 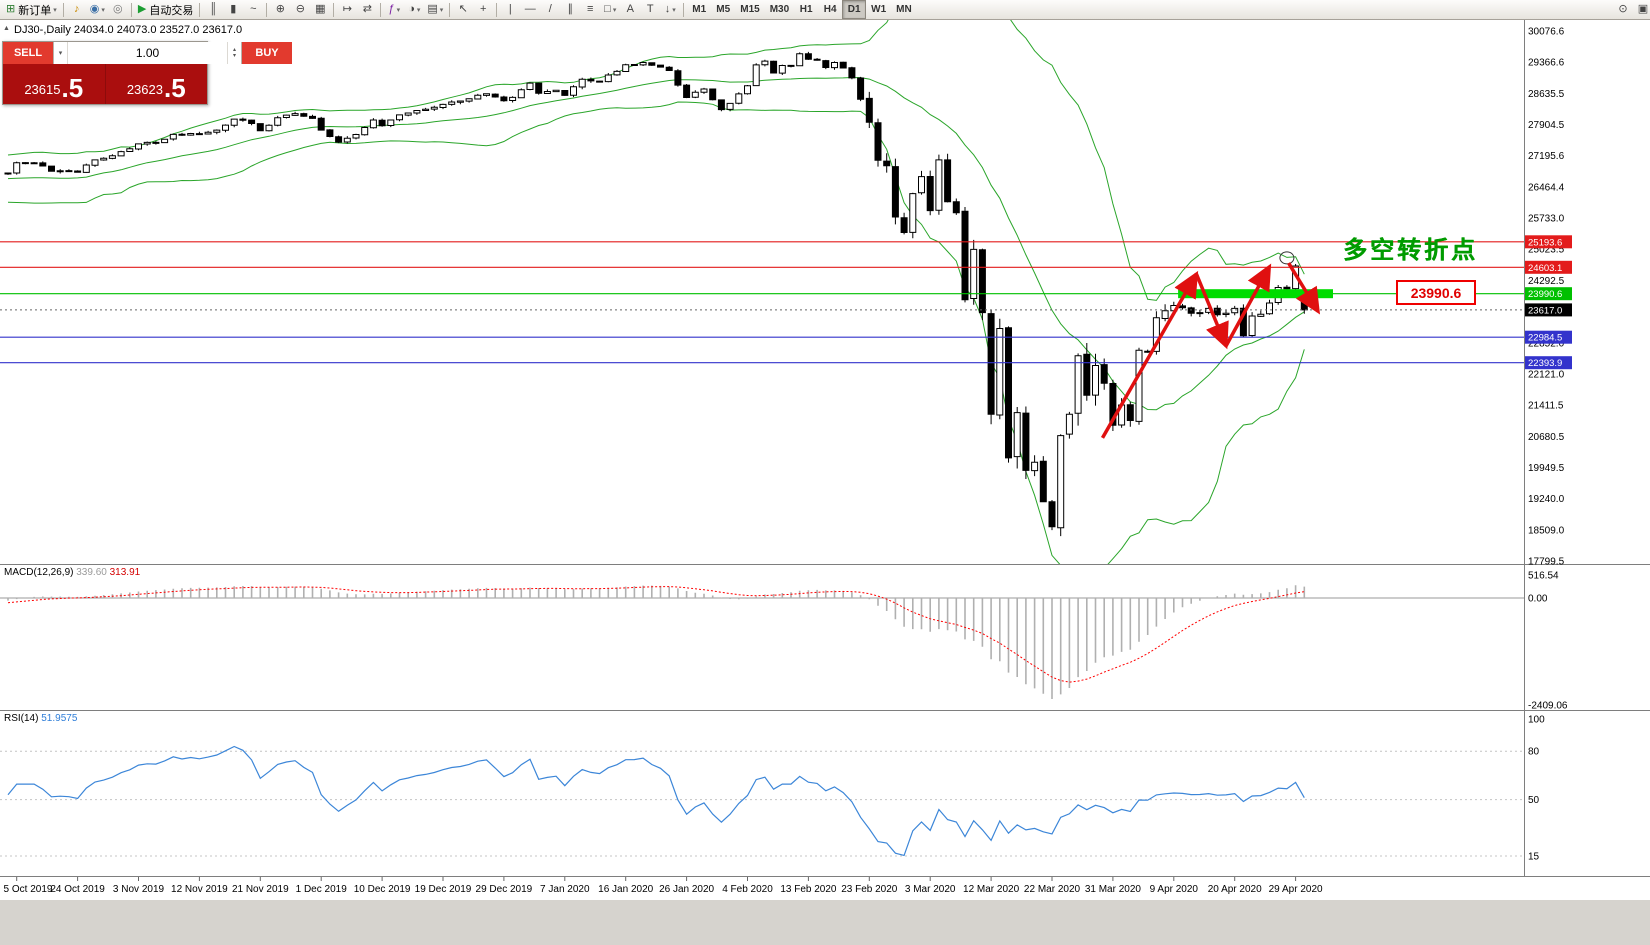 I want to click on timeframe-d1-button: D1, so click(x=854, y=9).